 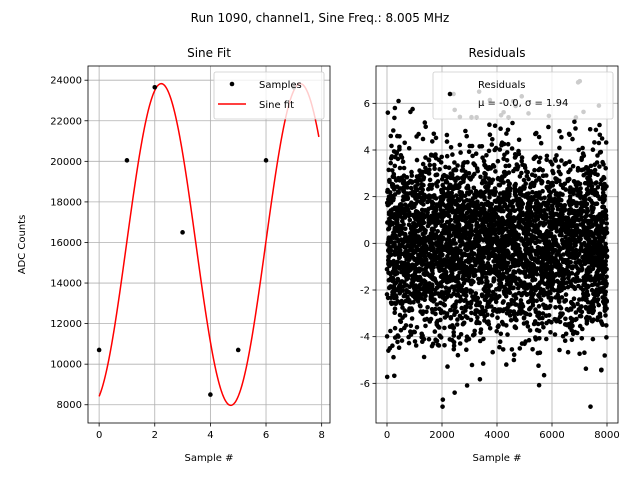 I want to click on sine-fit-ytick-label: 12000, so click(x=66, y=324).